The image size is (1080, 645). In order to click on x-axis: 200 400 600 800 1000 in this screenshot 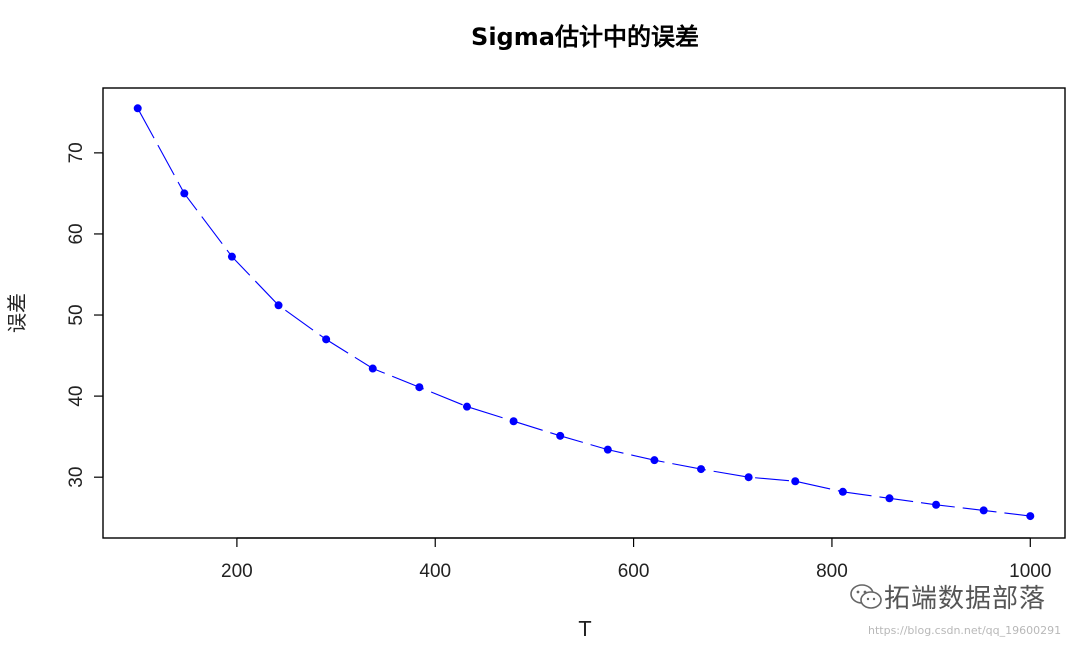, I will do `click(636, 559)`.